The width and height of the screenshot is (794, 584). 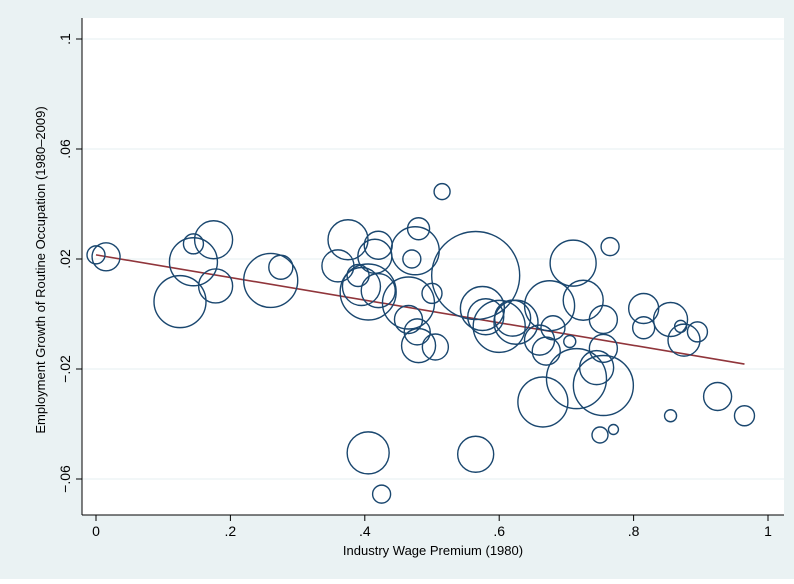 I want to click on y-tick-label: .02, so click(x=65, y=259).